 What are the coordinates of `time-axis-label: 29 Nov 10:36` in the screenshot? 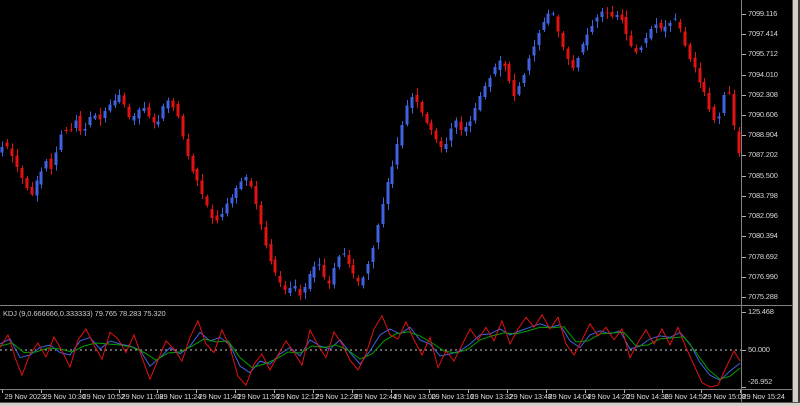 It's located at (64, 396).